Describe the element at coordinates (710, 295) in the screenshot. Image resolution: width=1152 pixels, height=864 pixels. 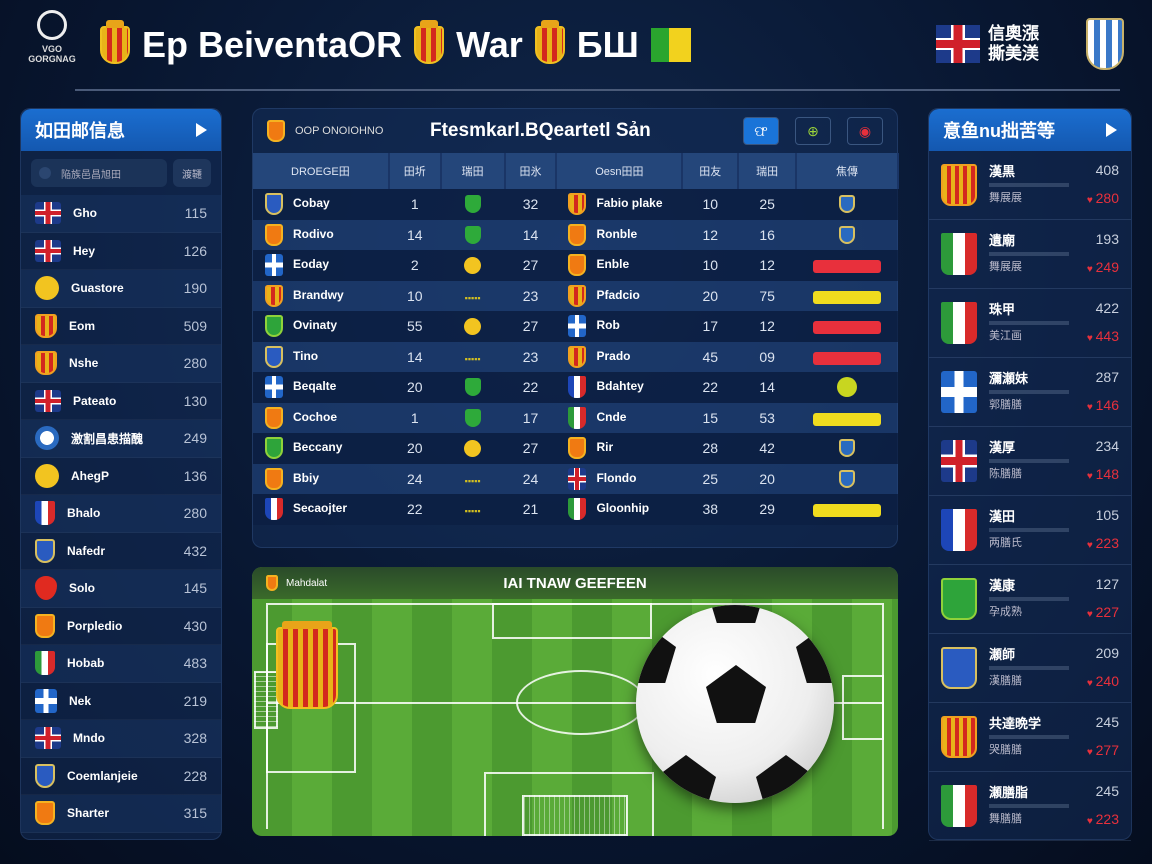
I see `away-stat-c: 20` at that location.